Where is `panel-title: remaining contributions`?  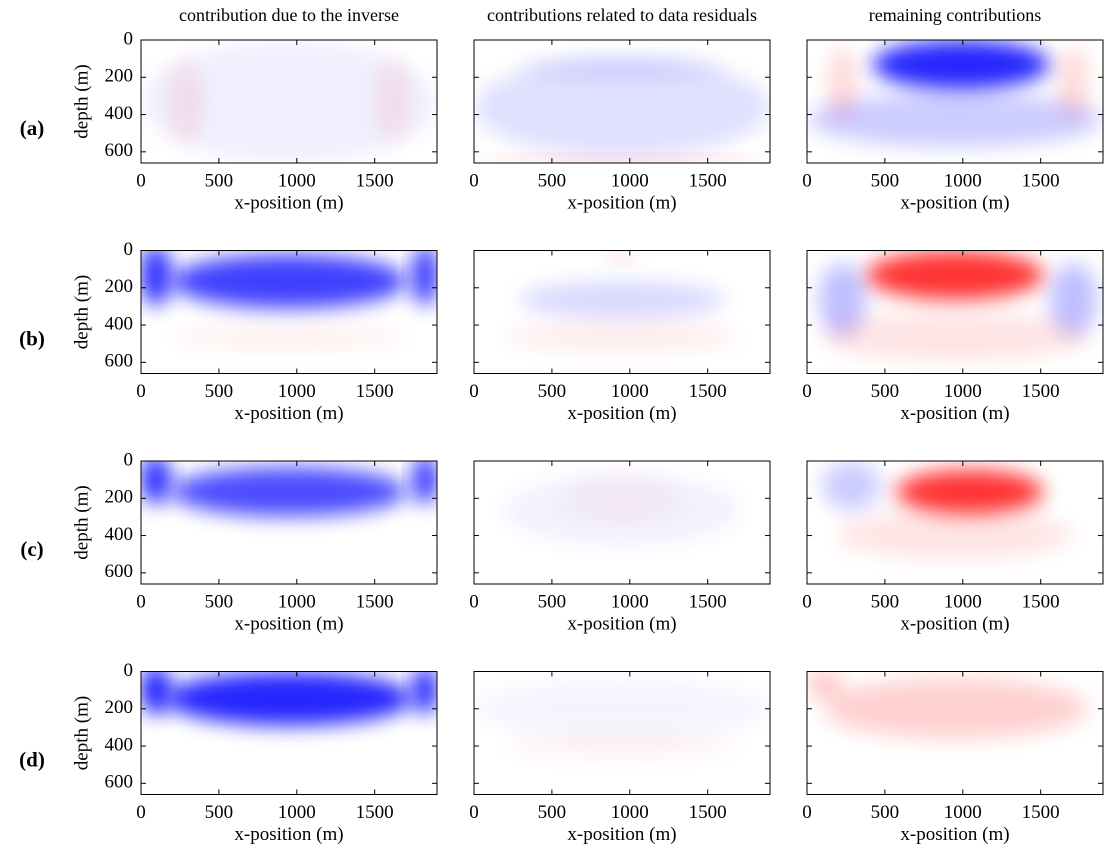
panel-title: remaining contributions is located at coordinates (955, 15).